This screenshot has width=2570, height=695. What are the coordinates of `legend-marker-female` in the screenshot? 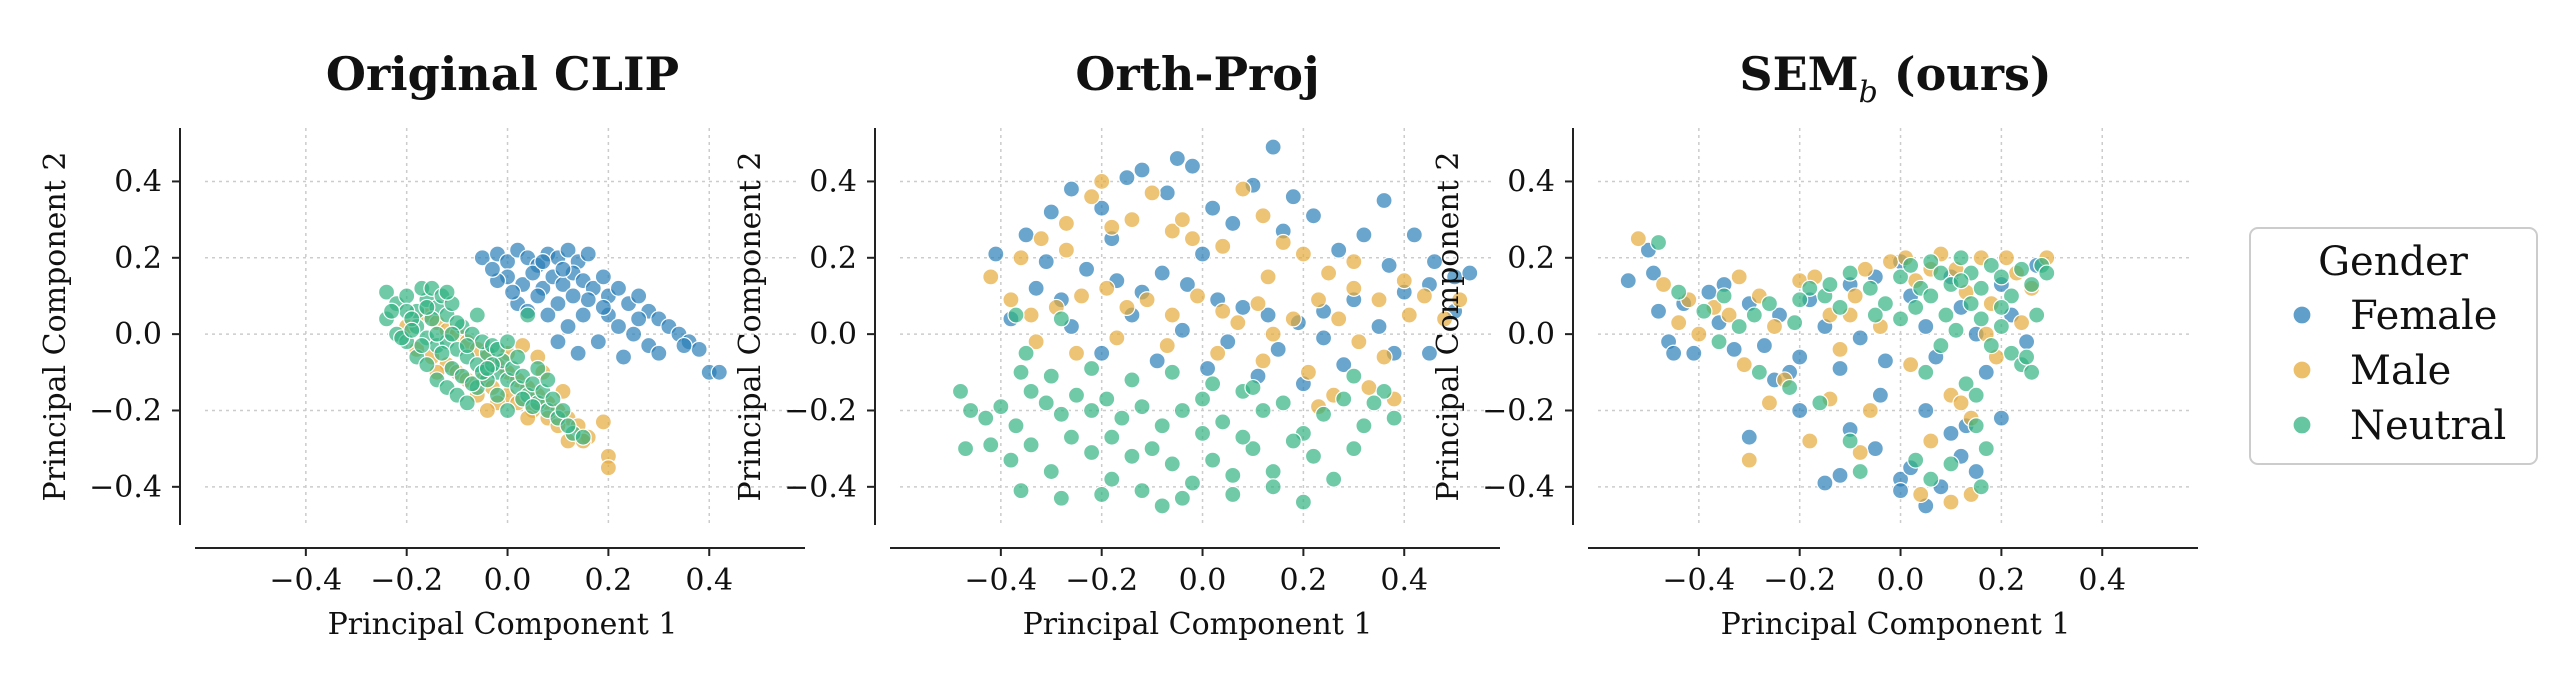 It's located at (2302, 315).